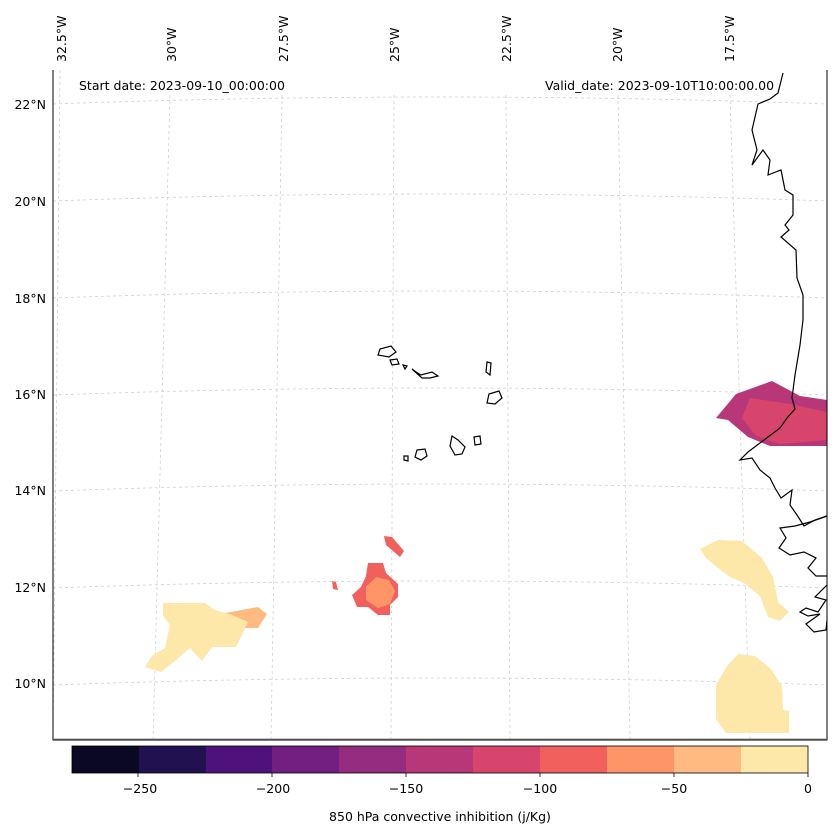 The height and width of the screenshot is (836, 837). What do you see at coordinates (30, 104) in the screenshot?
I see `lat-label-22n: 22°N` at bounding box center [30, 104].